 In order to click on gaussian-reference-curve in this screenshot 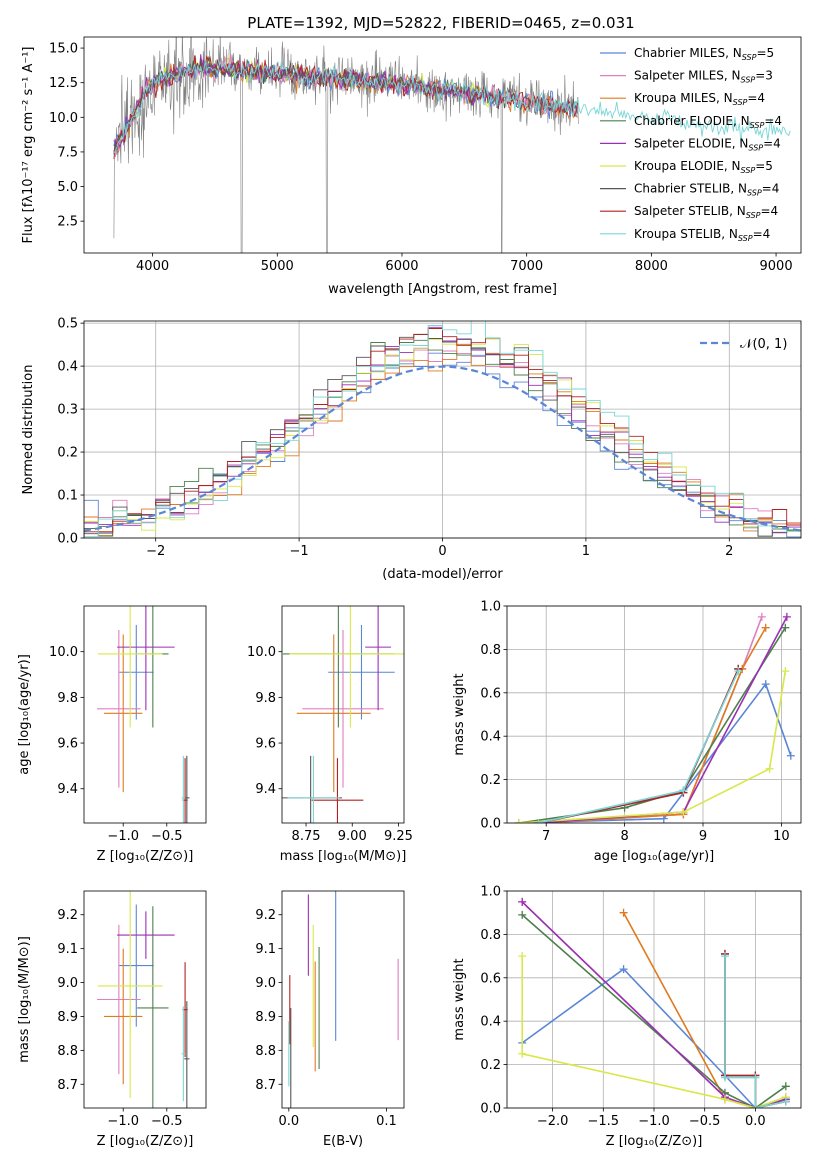, I will do `click(442, 448)`.